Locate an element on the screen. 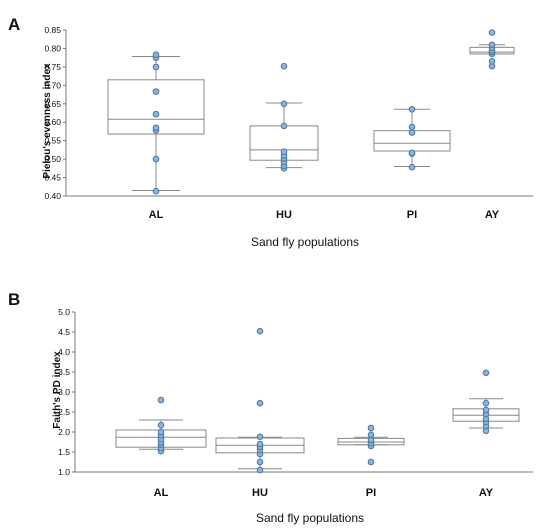 The image size is (550, 532). y-tick-label: 0.60 is located at coordinates (52, 122).